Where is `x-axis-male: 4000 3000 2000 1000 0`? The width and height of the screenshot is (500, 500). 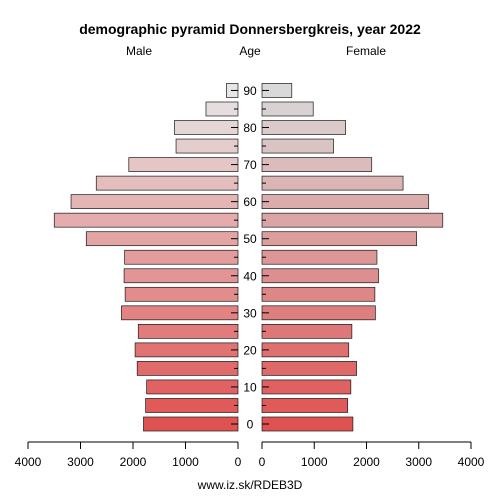
x-axis-male: 4000 3000 2000 1000 0 is located at coordinates (128, 455).